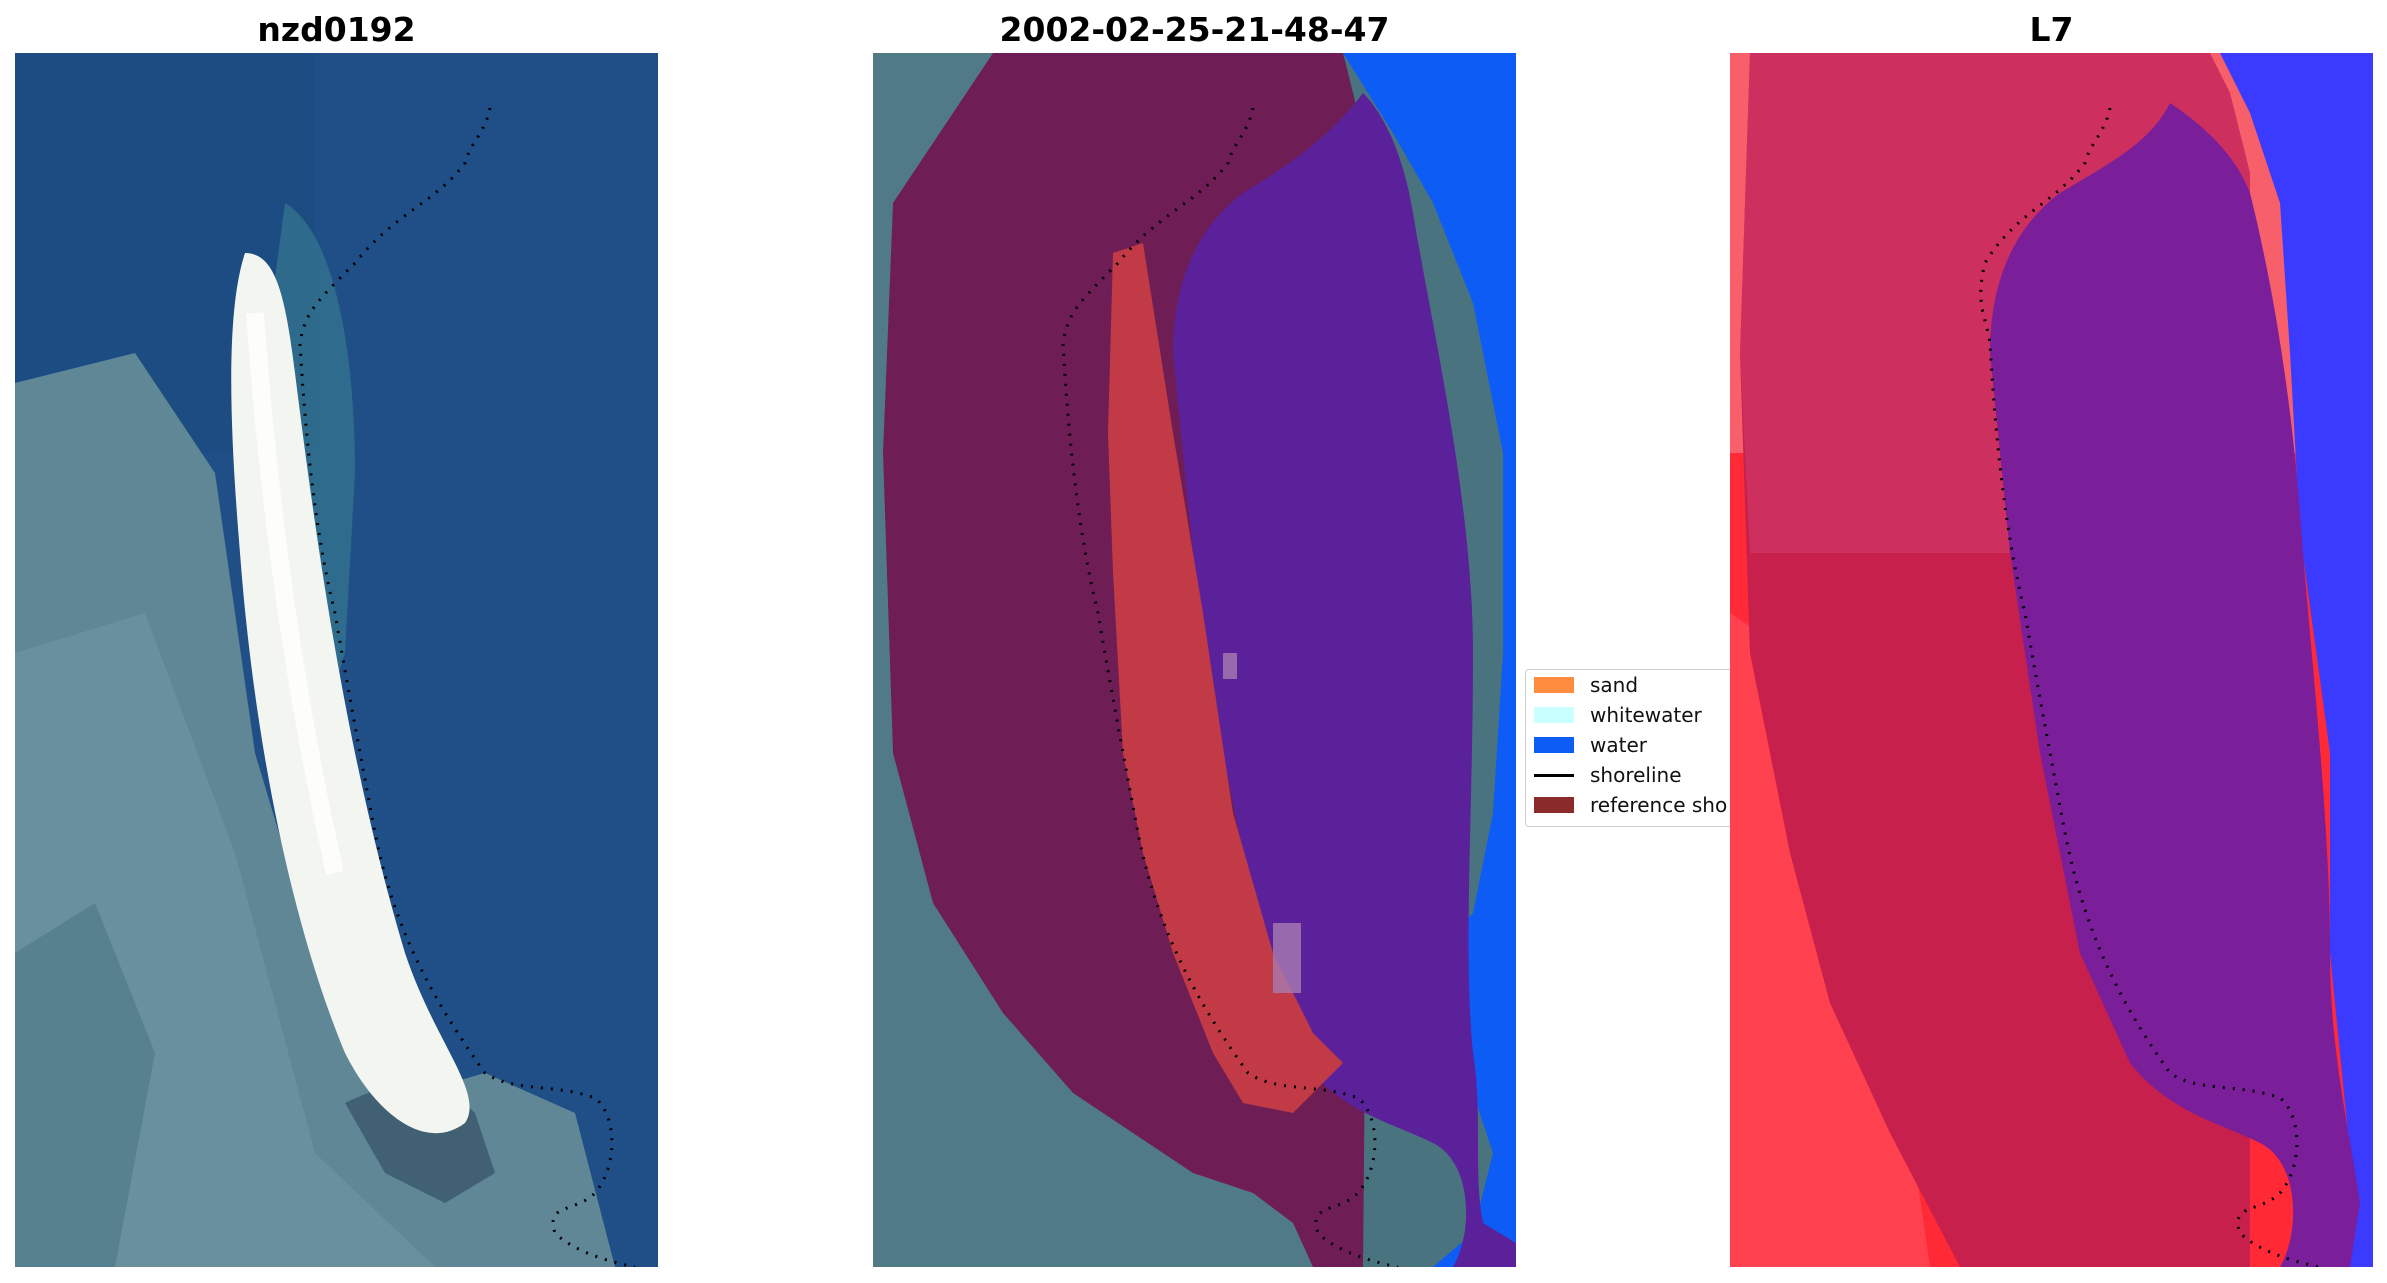  What do you see at coordinates (336, 29) in the screenshot?
I see `title-left: nzd0192` at bounding box center [336, 29].